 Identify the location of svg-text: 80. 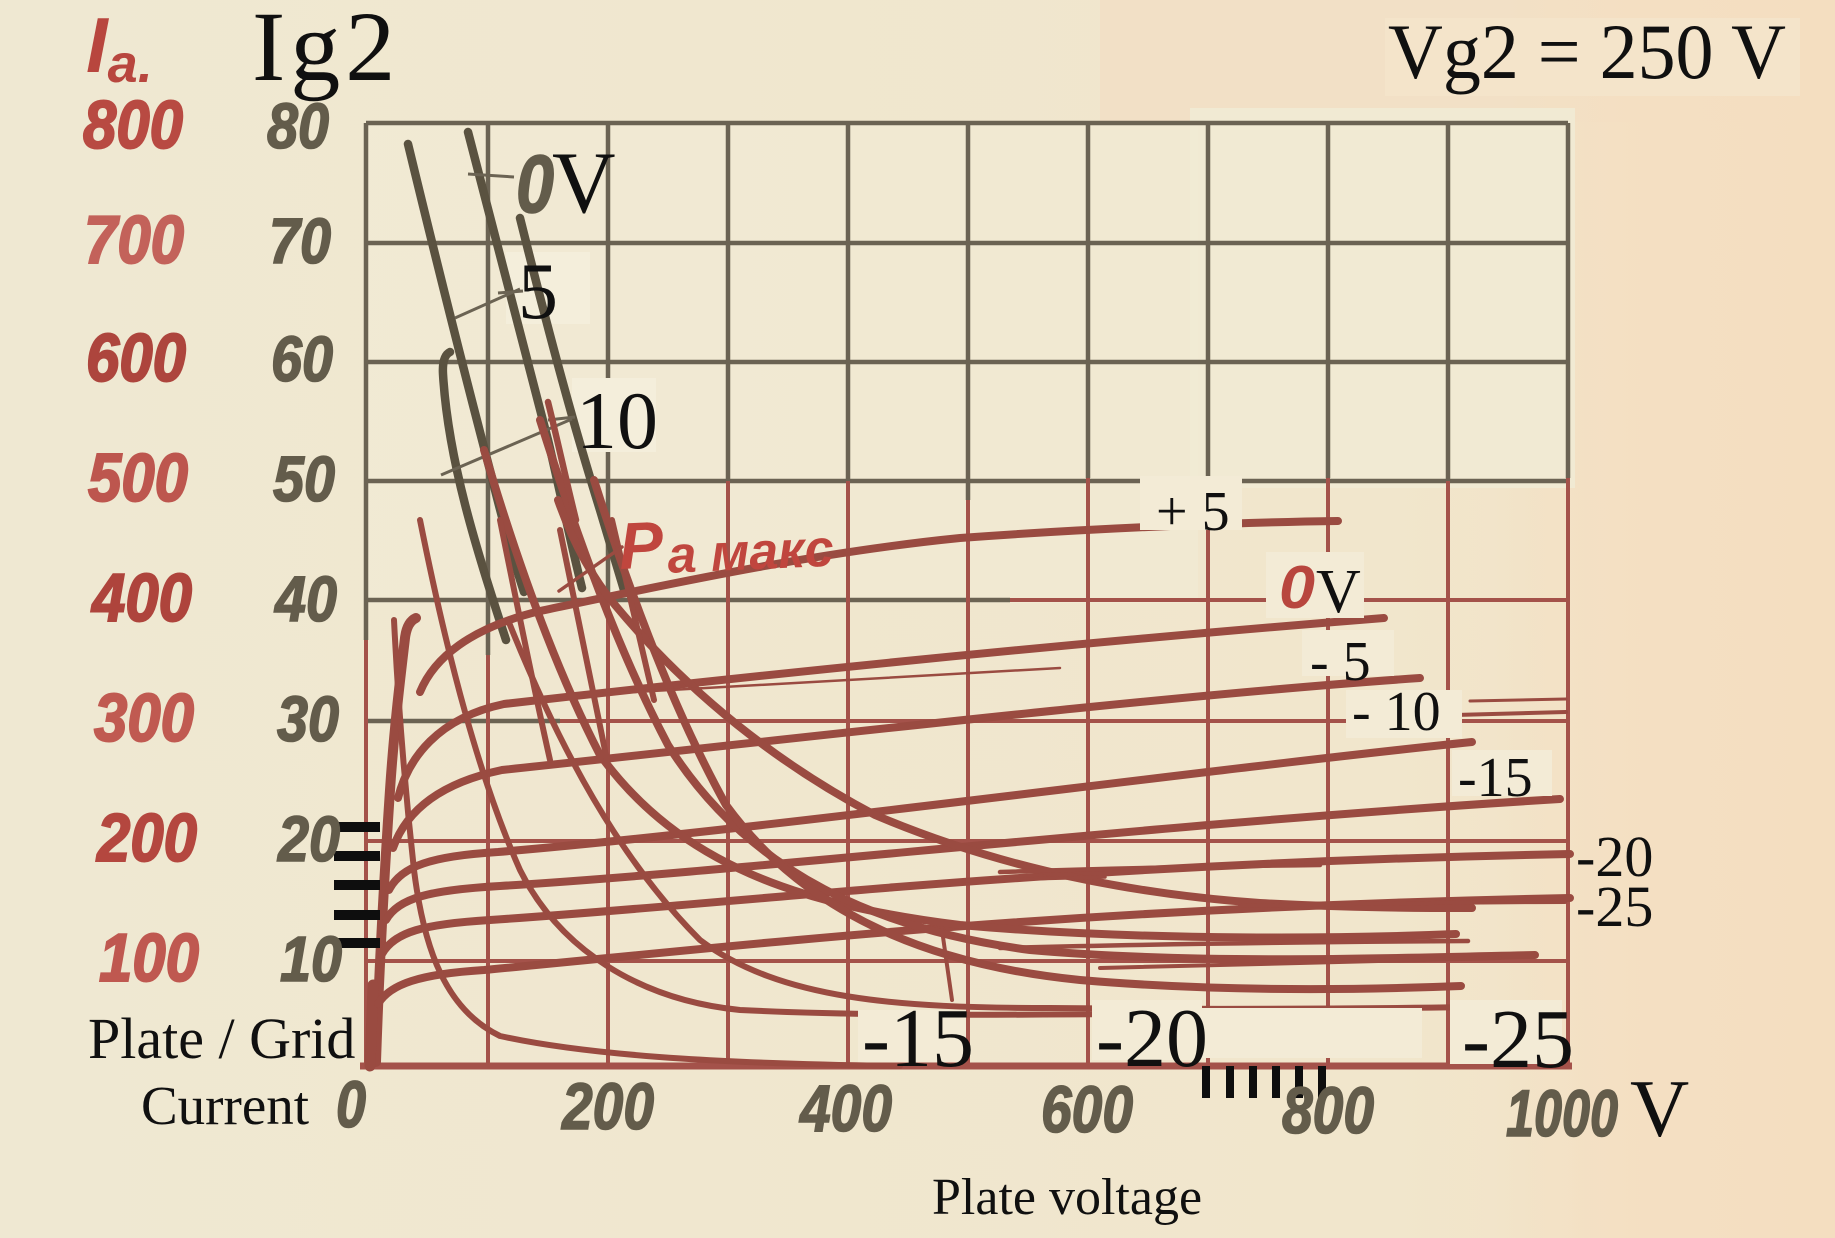
(298, 126).